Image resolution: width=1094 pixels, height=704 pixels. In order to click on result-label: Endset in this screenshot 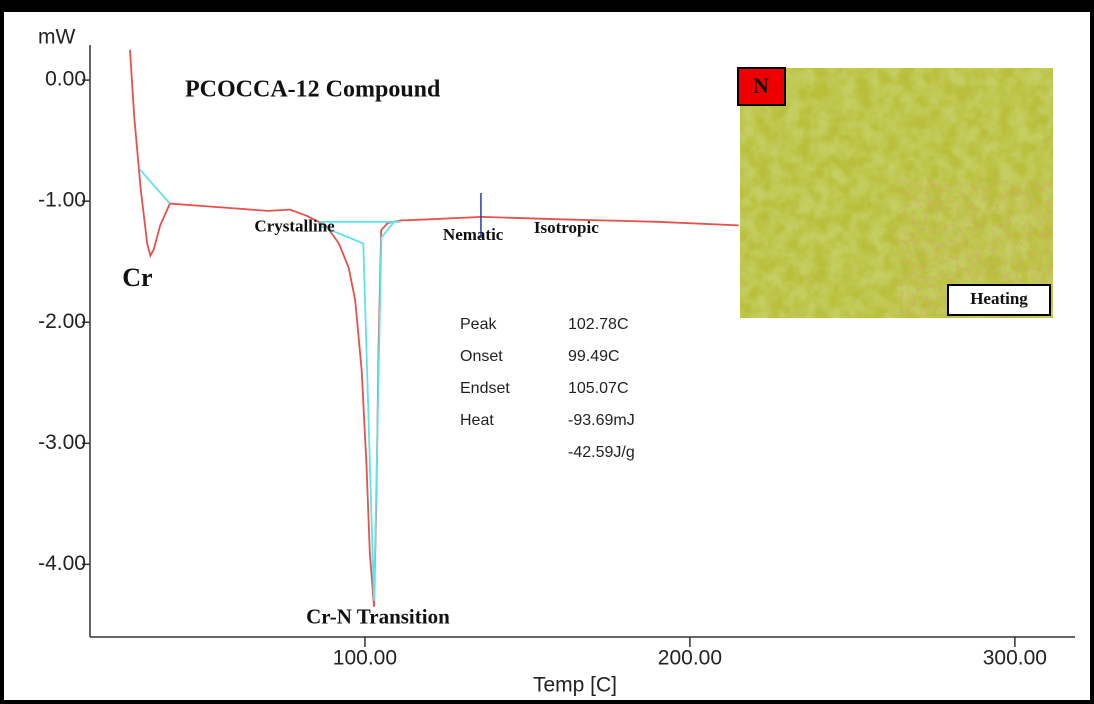, I will do `click(485, 388)`.